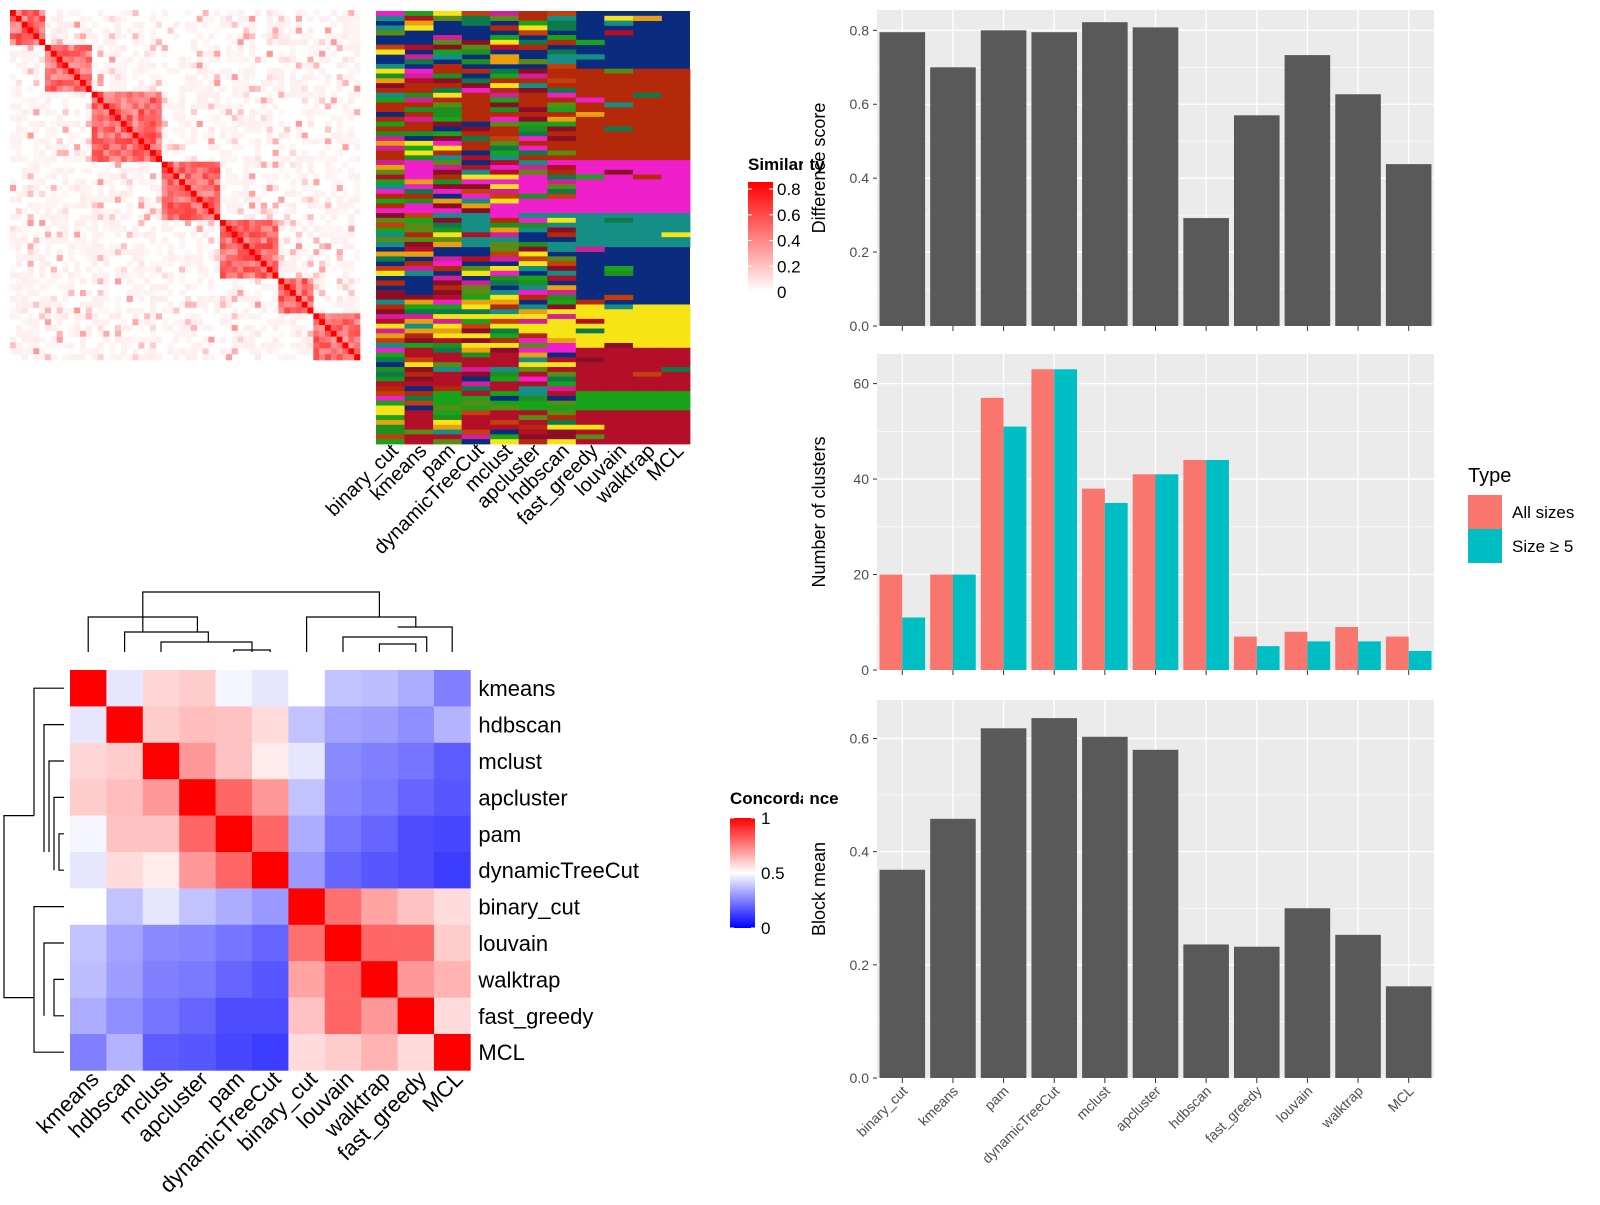 The image size is (1600, 1205). What do you see at coordinates (48, 979) in the screenshot?
I see `row-dendrogram-branch` at bounding box center [48, 979].